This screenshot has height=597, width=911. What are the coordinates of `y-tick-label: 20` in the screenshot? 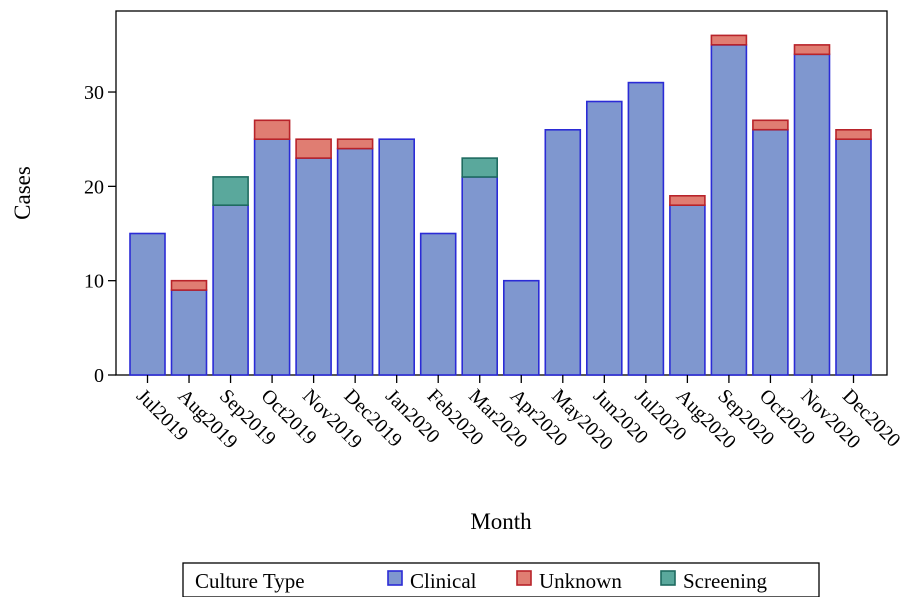 It's located at (94, 187).